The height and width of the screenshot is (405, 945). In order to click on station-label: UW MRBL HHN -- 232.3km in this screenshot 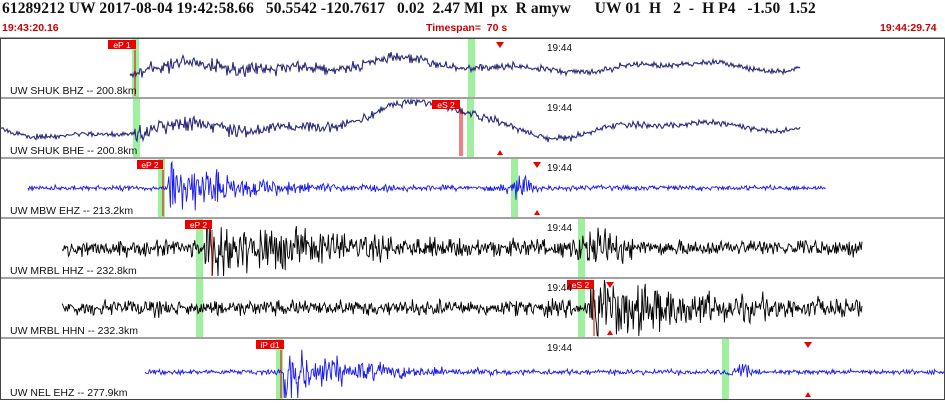, I will do `click(74, 331)`.